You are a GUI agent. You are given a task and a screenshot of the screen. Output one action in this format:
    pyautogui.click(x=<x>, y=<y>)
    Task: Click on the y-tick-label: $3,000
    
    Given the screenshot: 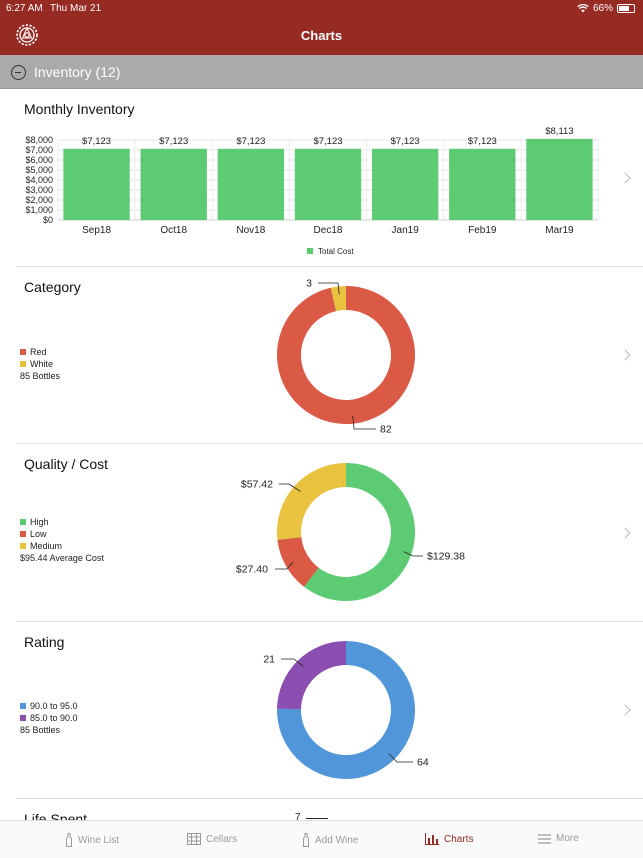 What is the action you would take?
    pyautogui.click(x=39, y=190)
    